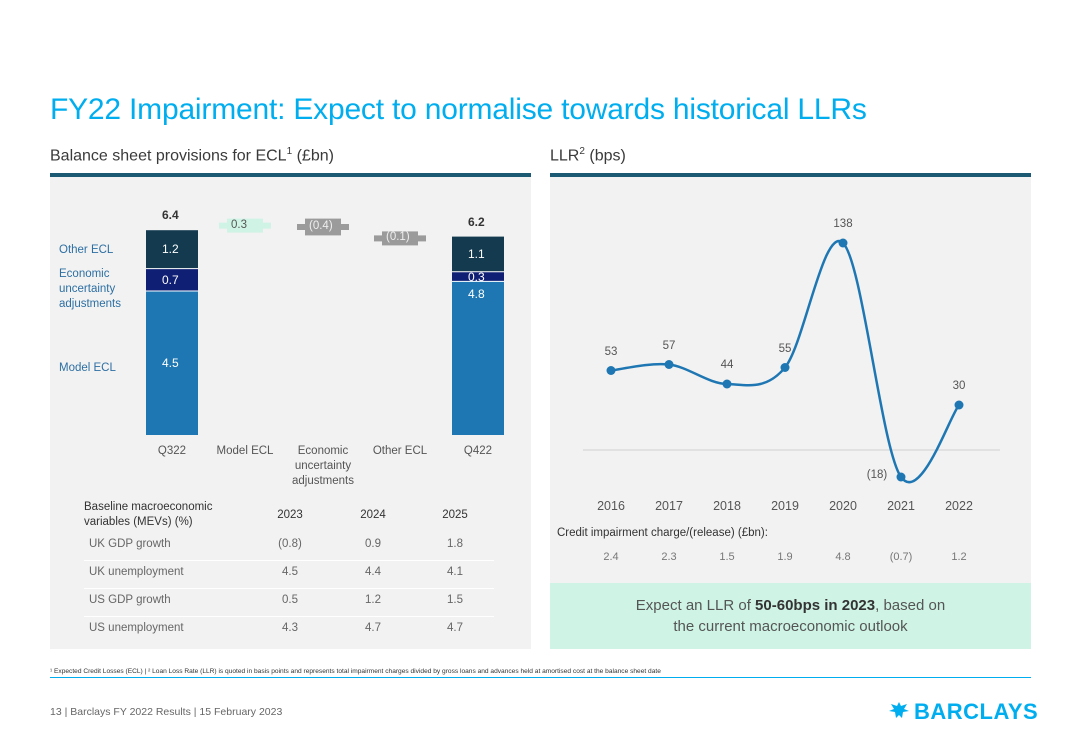 The image size is (1080, 748). Describe the element at coordinates (843, 557) in the screenshot. I see `credit-impairment-value: 4.8` at that location.